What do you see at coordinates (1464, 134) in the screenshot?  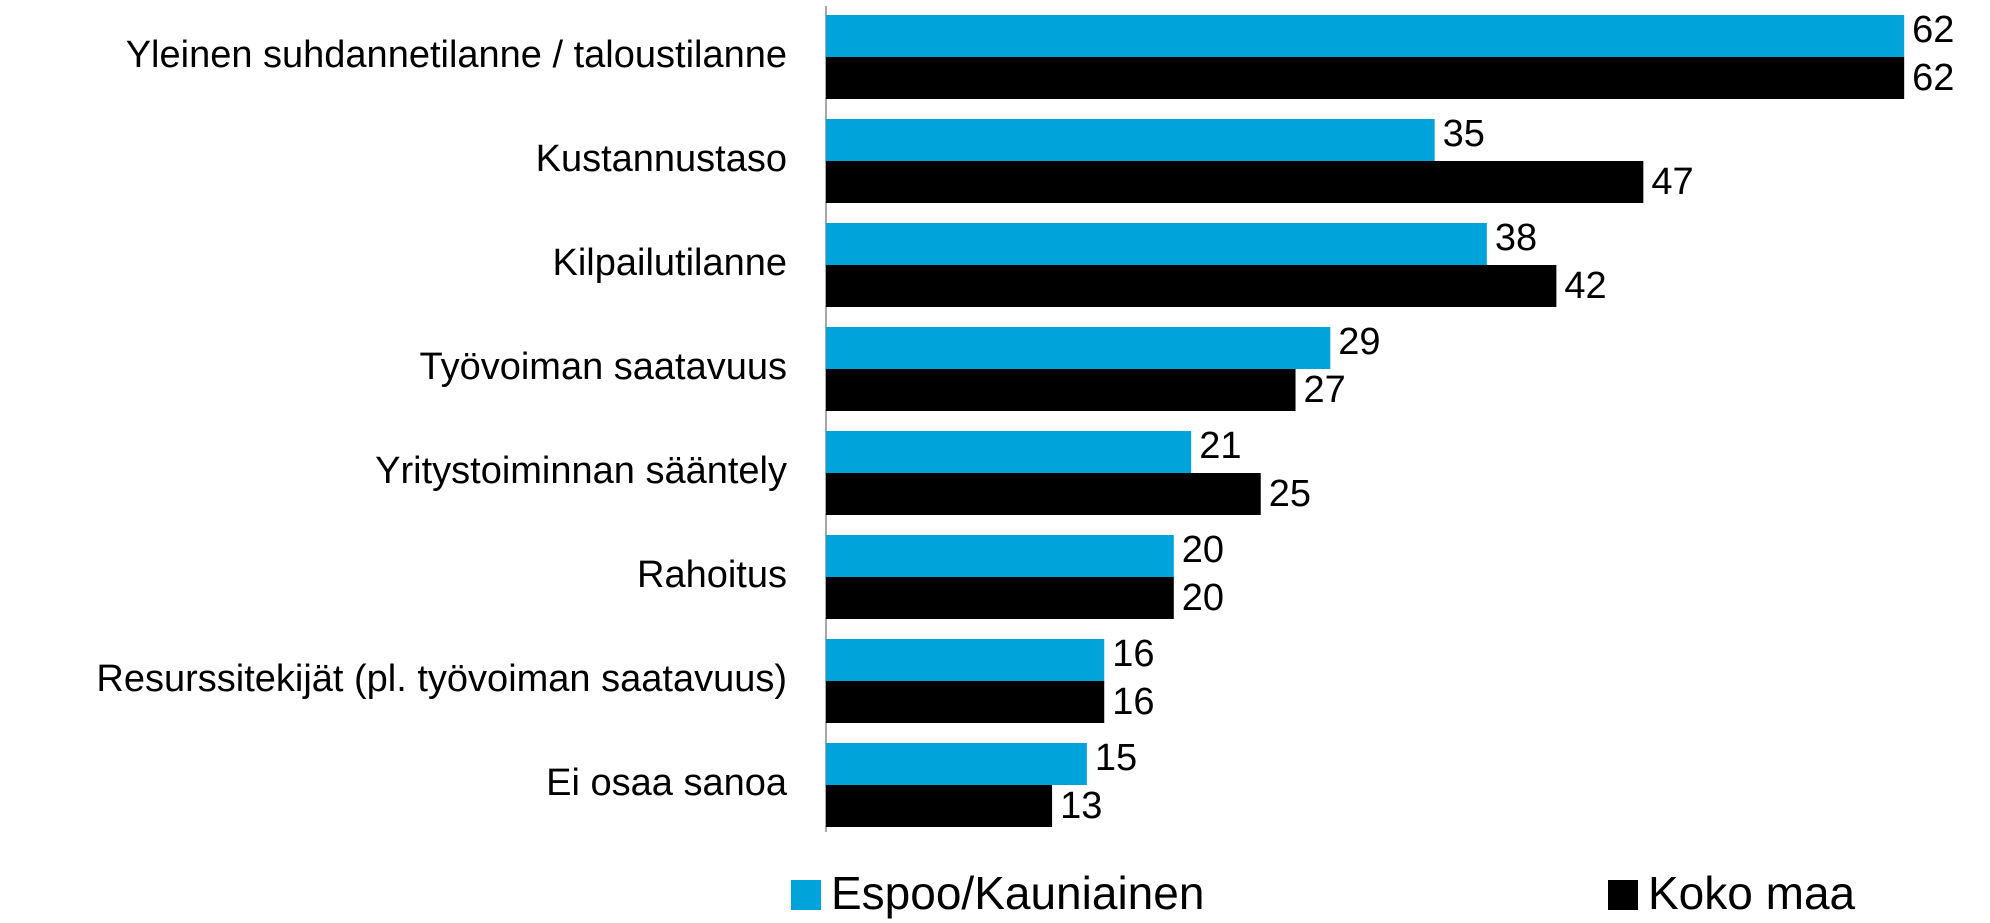 I see `data-label: 35` at bounding box center [1464, 134].